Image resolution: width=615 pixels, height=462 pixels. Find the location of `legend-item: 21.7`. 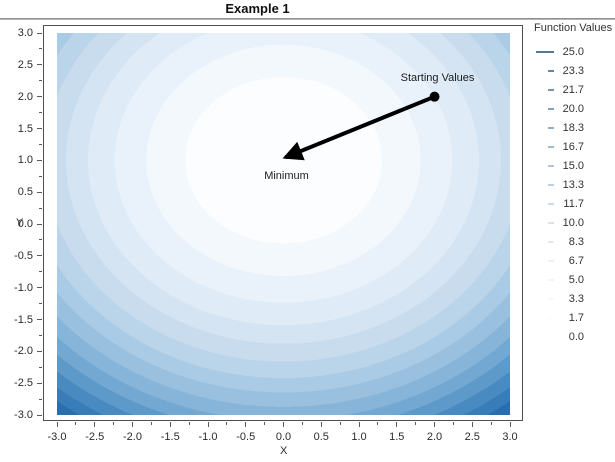

legend-item: 21.7 is located at coordinates (573, 89).